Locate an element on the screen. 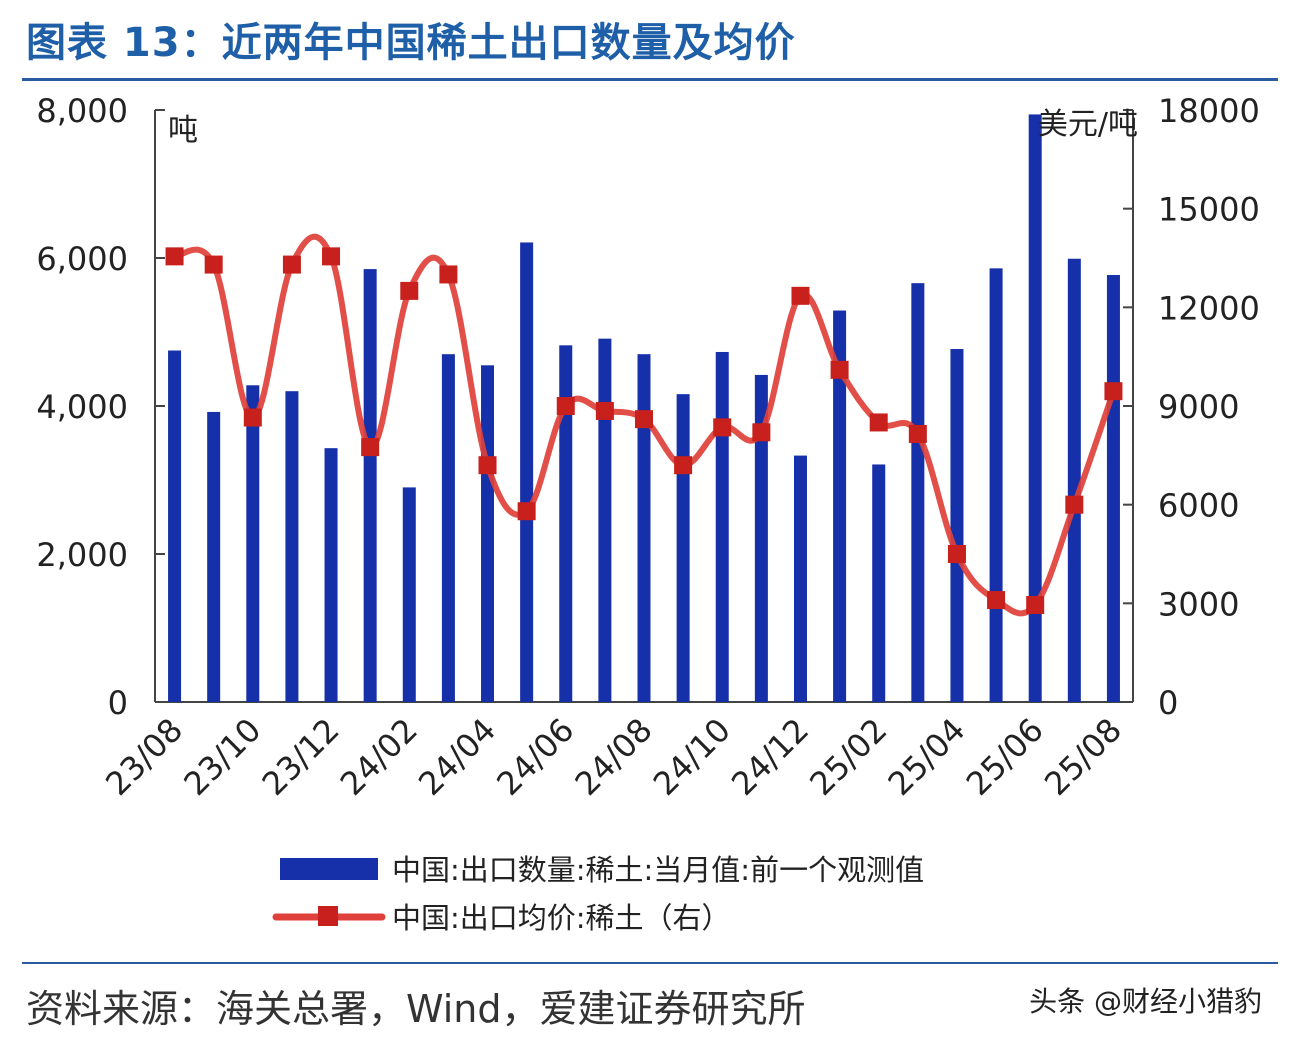  left-tick-label: 6,000 is located at coordinates (82, 259).